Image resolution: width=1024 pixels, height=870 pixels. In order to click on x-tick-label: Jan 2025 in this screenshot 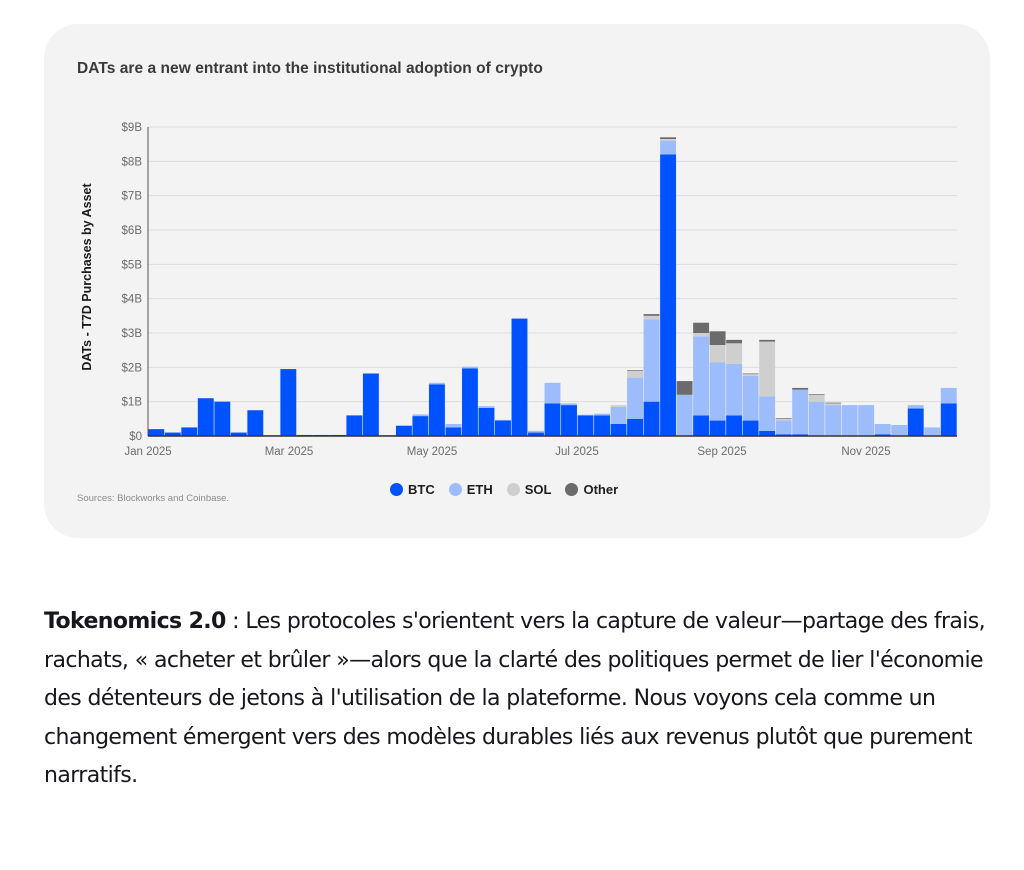, I will do `click(147, 452)`.